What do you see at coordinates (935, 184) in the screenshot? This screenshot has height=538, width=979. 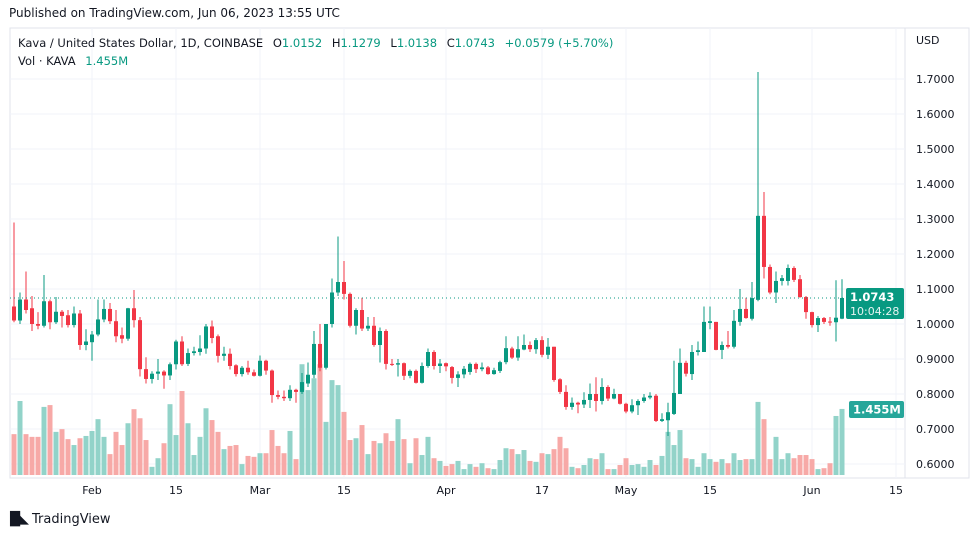 I see `price-tick-label: 1.4000` at bounding box center [935, 184].